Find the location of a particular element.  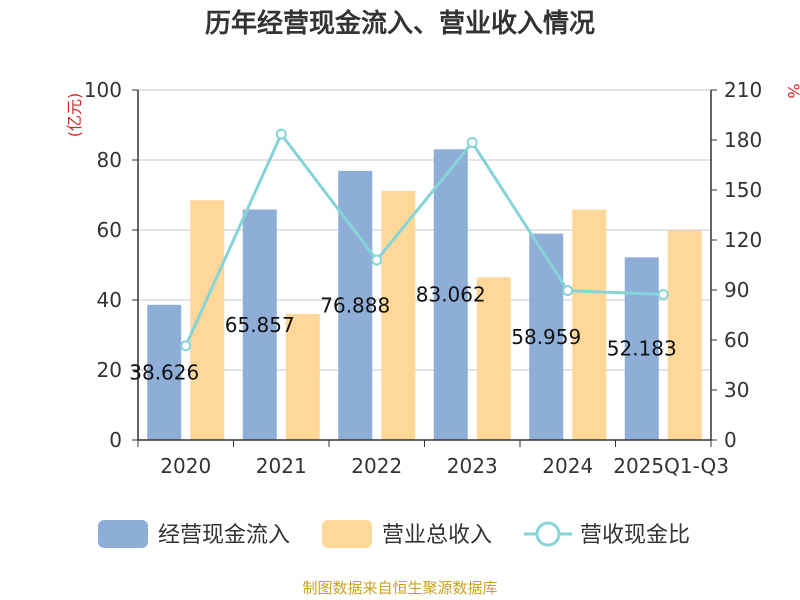

chart-title: 历年经营现金流入、营业收入情况 is located at coordinates (400, 23).